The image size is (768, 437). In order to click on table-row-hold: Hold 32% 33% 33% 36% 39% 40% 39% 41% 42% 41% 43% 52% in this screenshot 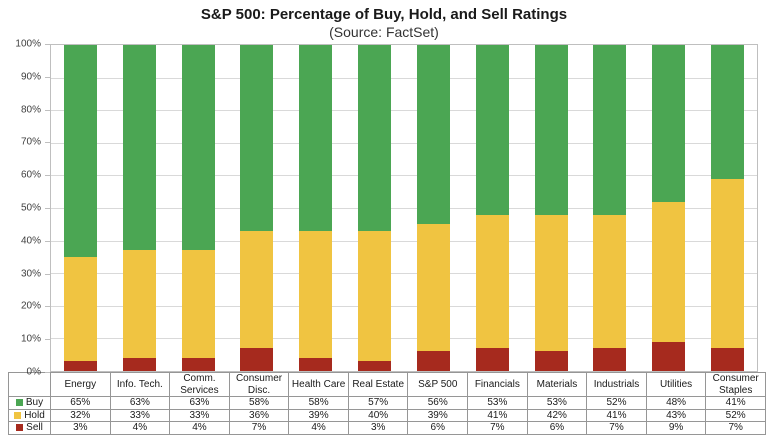, I will do `click(387, 415)`.